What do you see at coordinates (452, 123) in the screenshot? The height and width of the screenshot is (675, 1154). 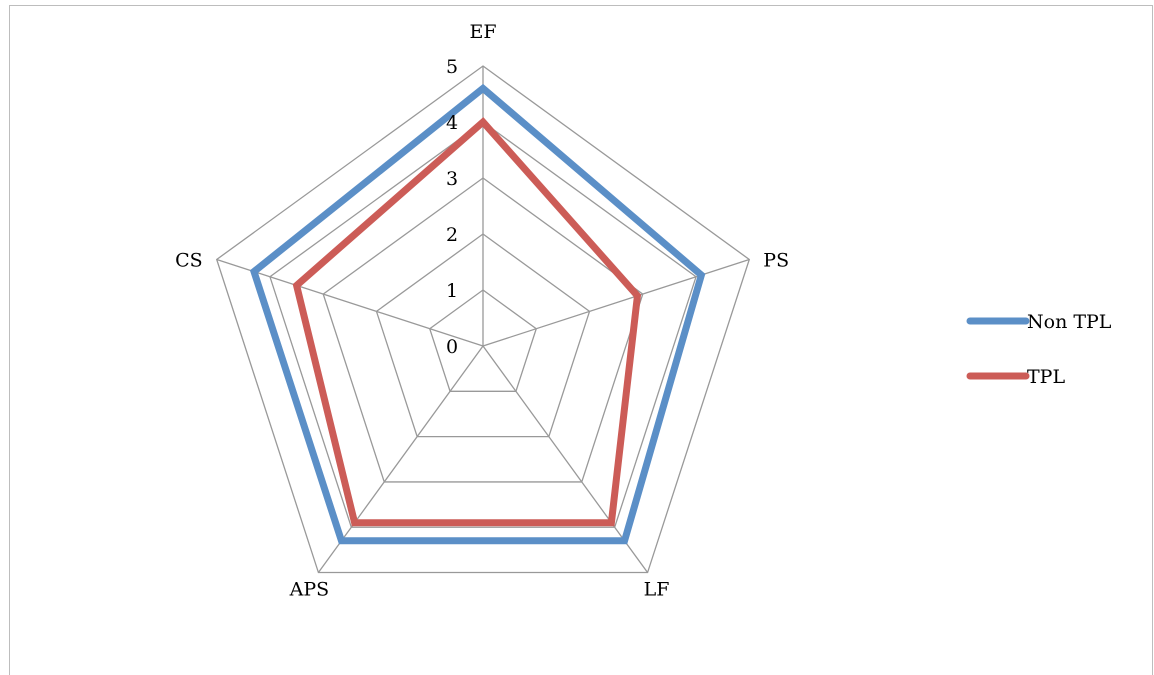 I see `tick-label-4: 4` at bounding box center [452, 123].